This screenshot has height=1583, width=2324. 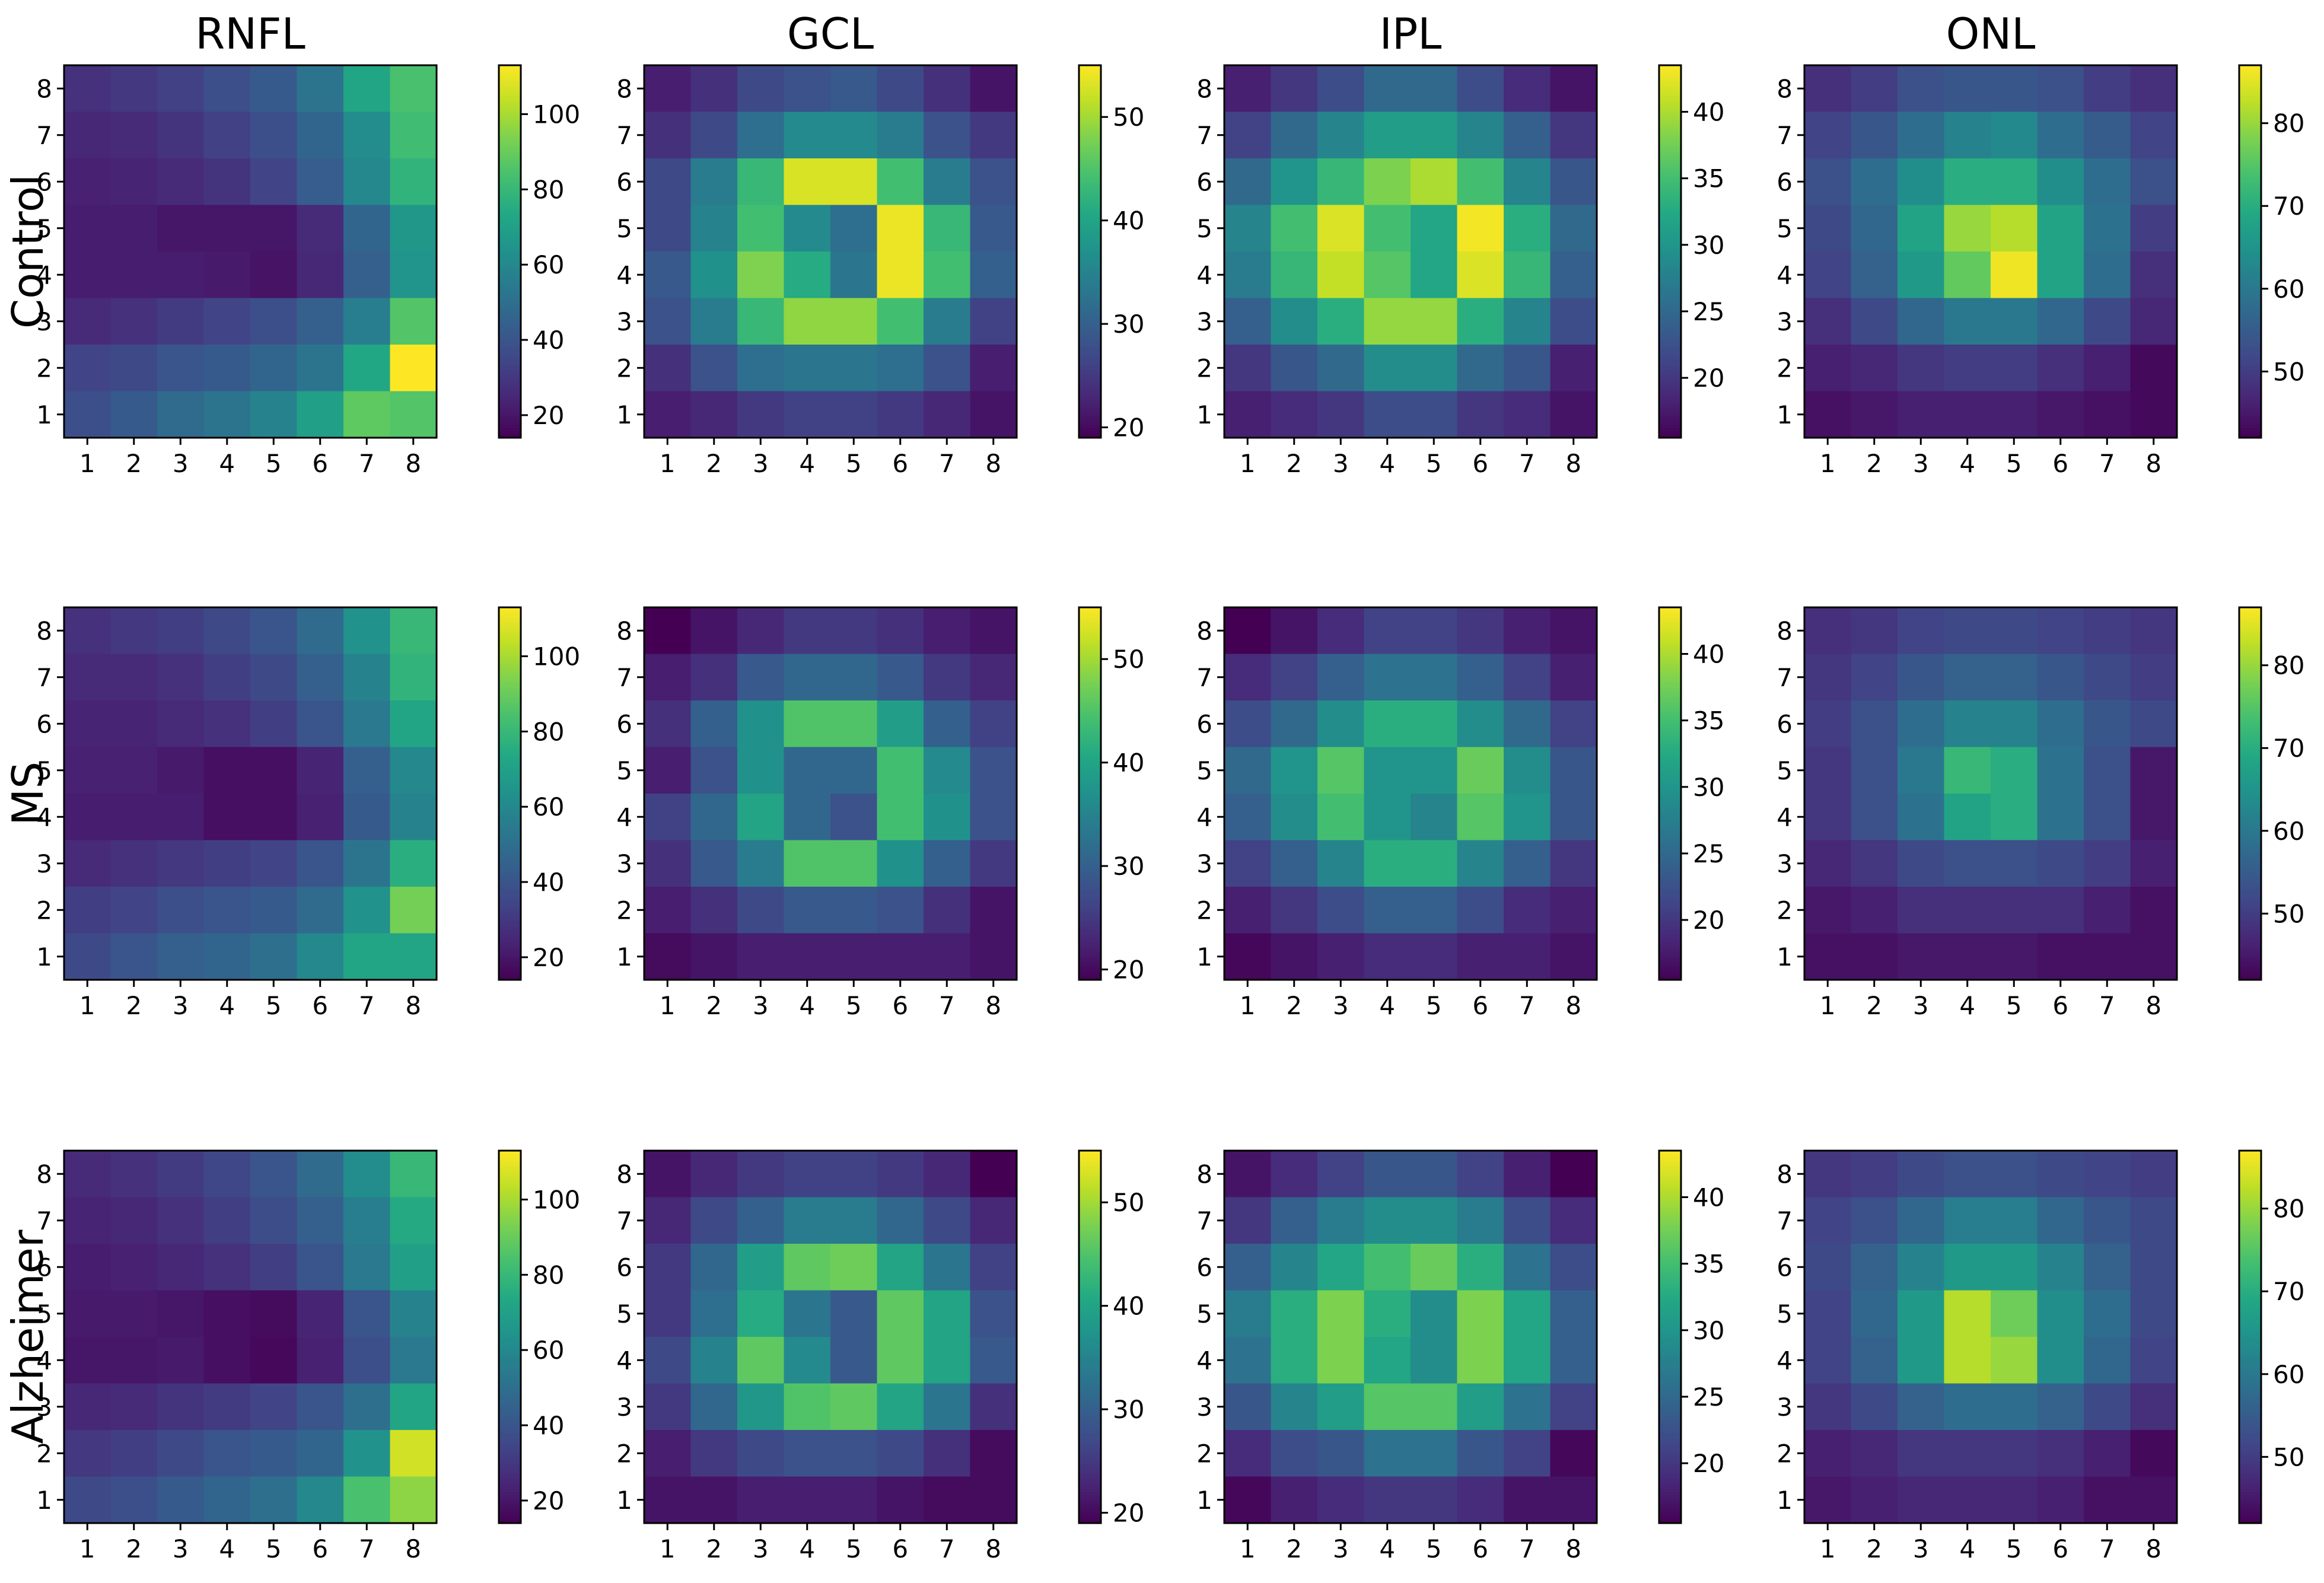 What do you see at coordinates (413, 1361) in the screenshot?
I see `cell-alzheimer-rnfl-x8-y4` at bounding box center [413, 1361].